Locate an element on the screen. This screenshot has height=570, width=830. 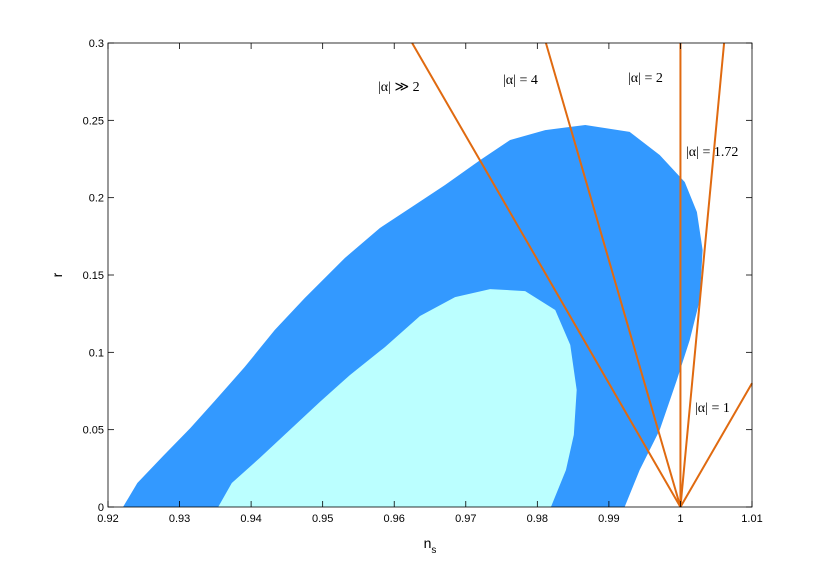
y-tick-label: 0.2 is located at coordinates (96, 199).